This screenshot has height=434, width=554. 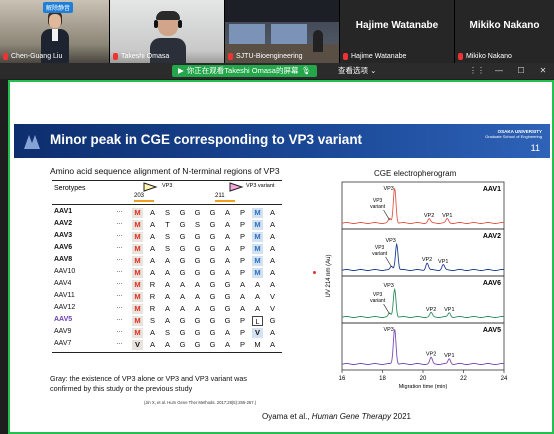 What do you see at coordinates (499, 70) in the screenshot?
I see `minimize-icon: —` at bounding box center [499, 70].